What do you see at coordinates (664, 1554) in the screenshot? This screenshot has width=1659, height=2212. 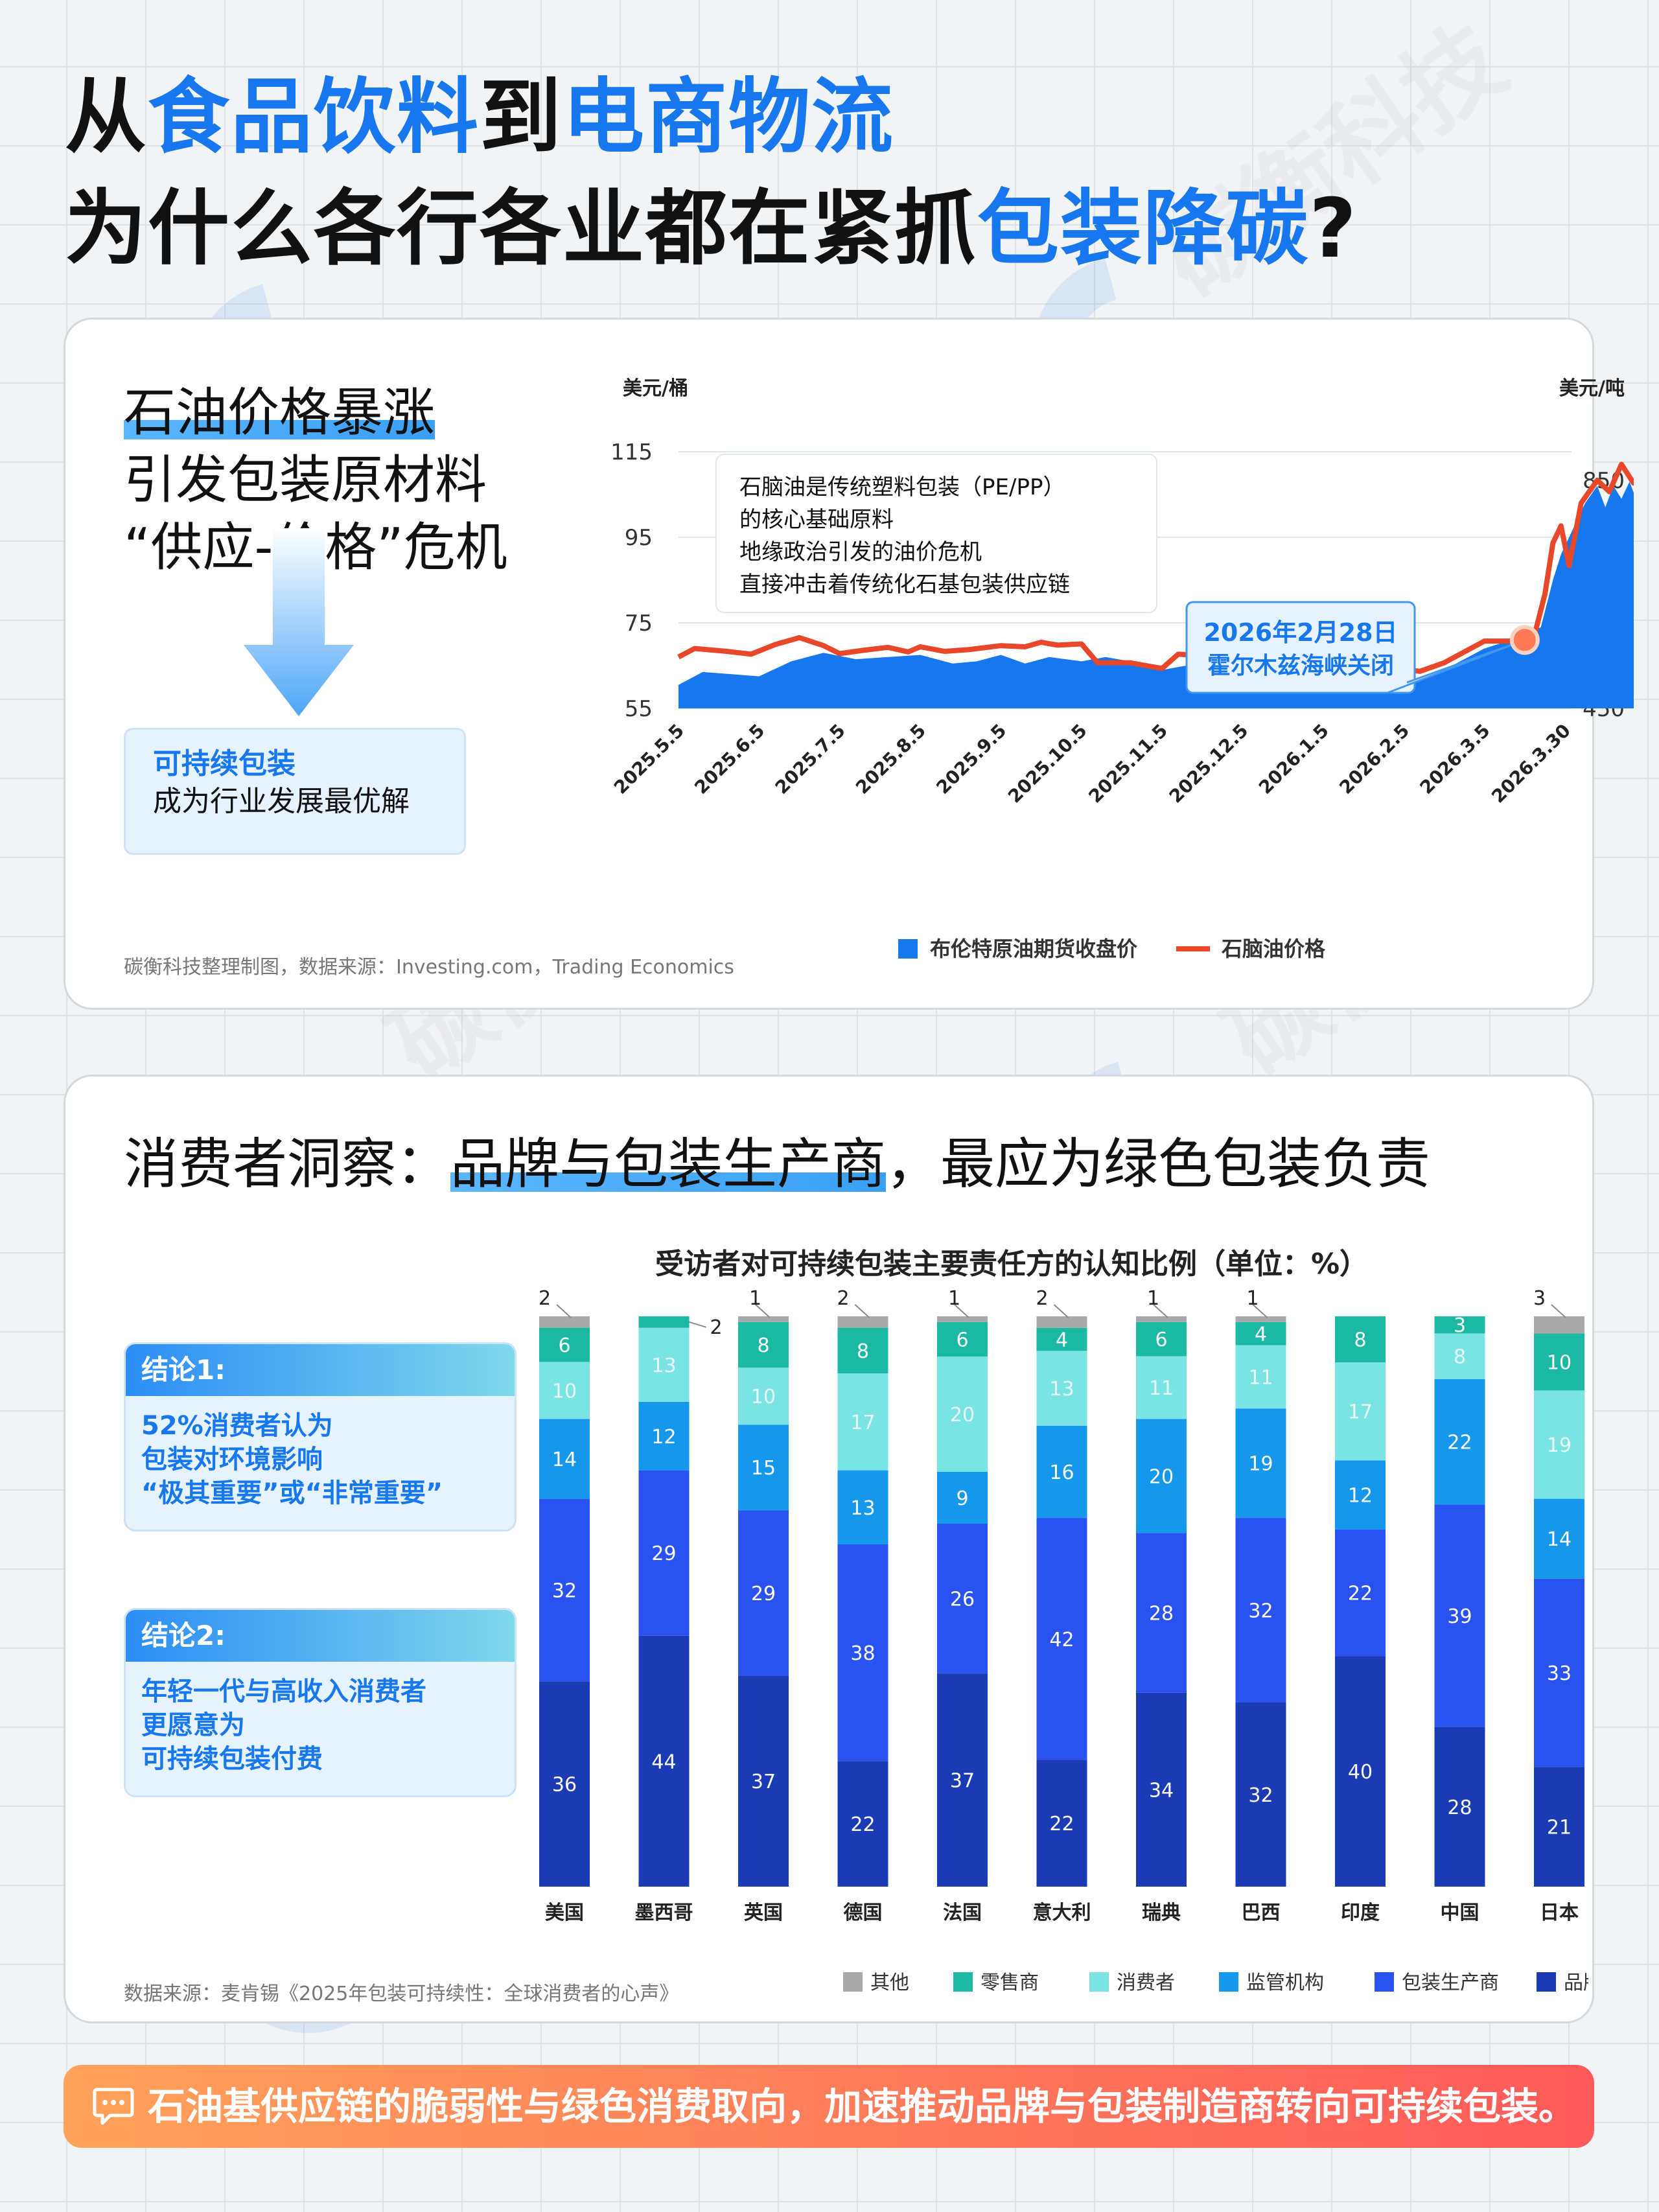 I see `segment-label: 29` at bounding box center [664, 1554].